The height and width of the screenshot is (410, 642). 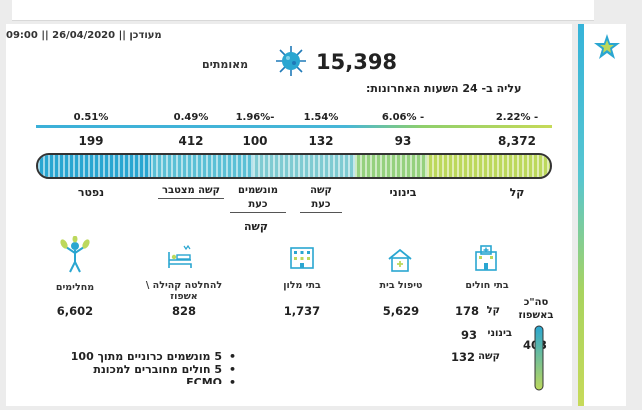 What do you see at coordinates (184, 291) in the screenshot?
I see `label-community-decision: להחלטה קהילה \ אשפוז` at bounding box center [184, 291].